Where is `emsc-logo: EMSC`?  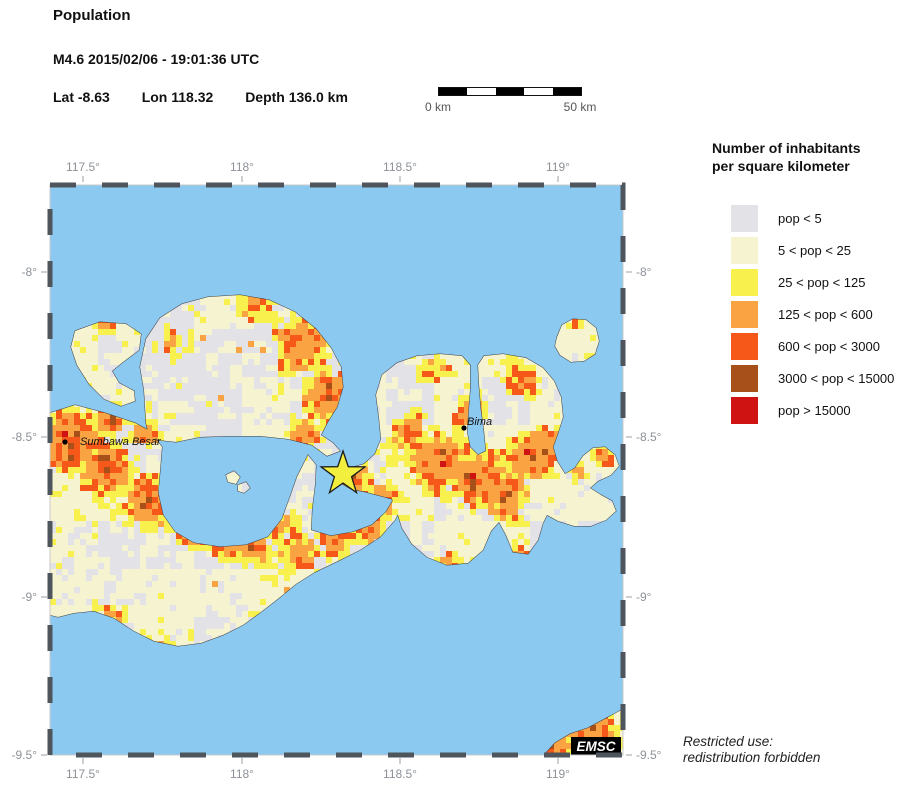
emsc-logo: EMSC is located at coordinates (595, 746).